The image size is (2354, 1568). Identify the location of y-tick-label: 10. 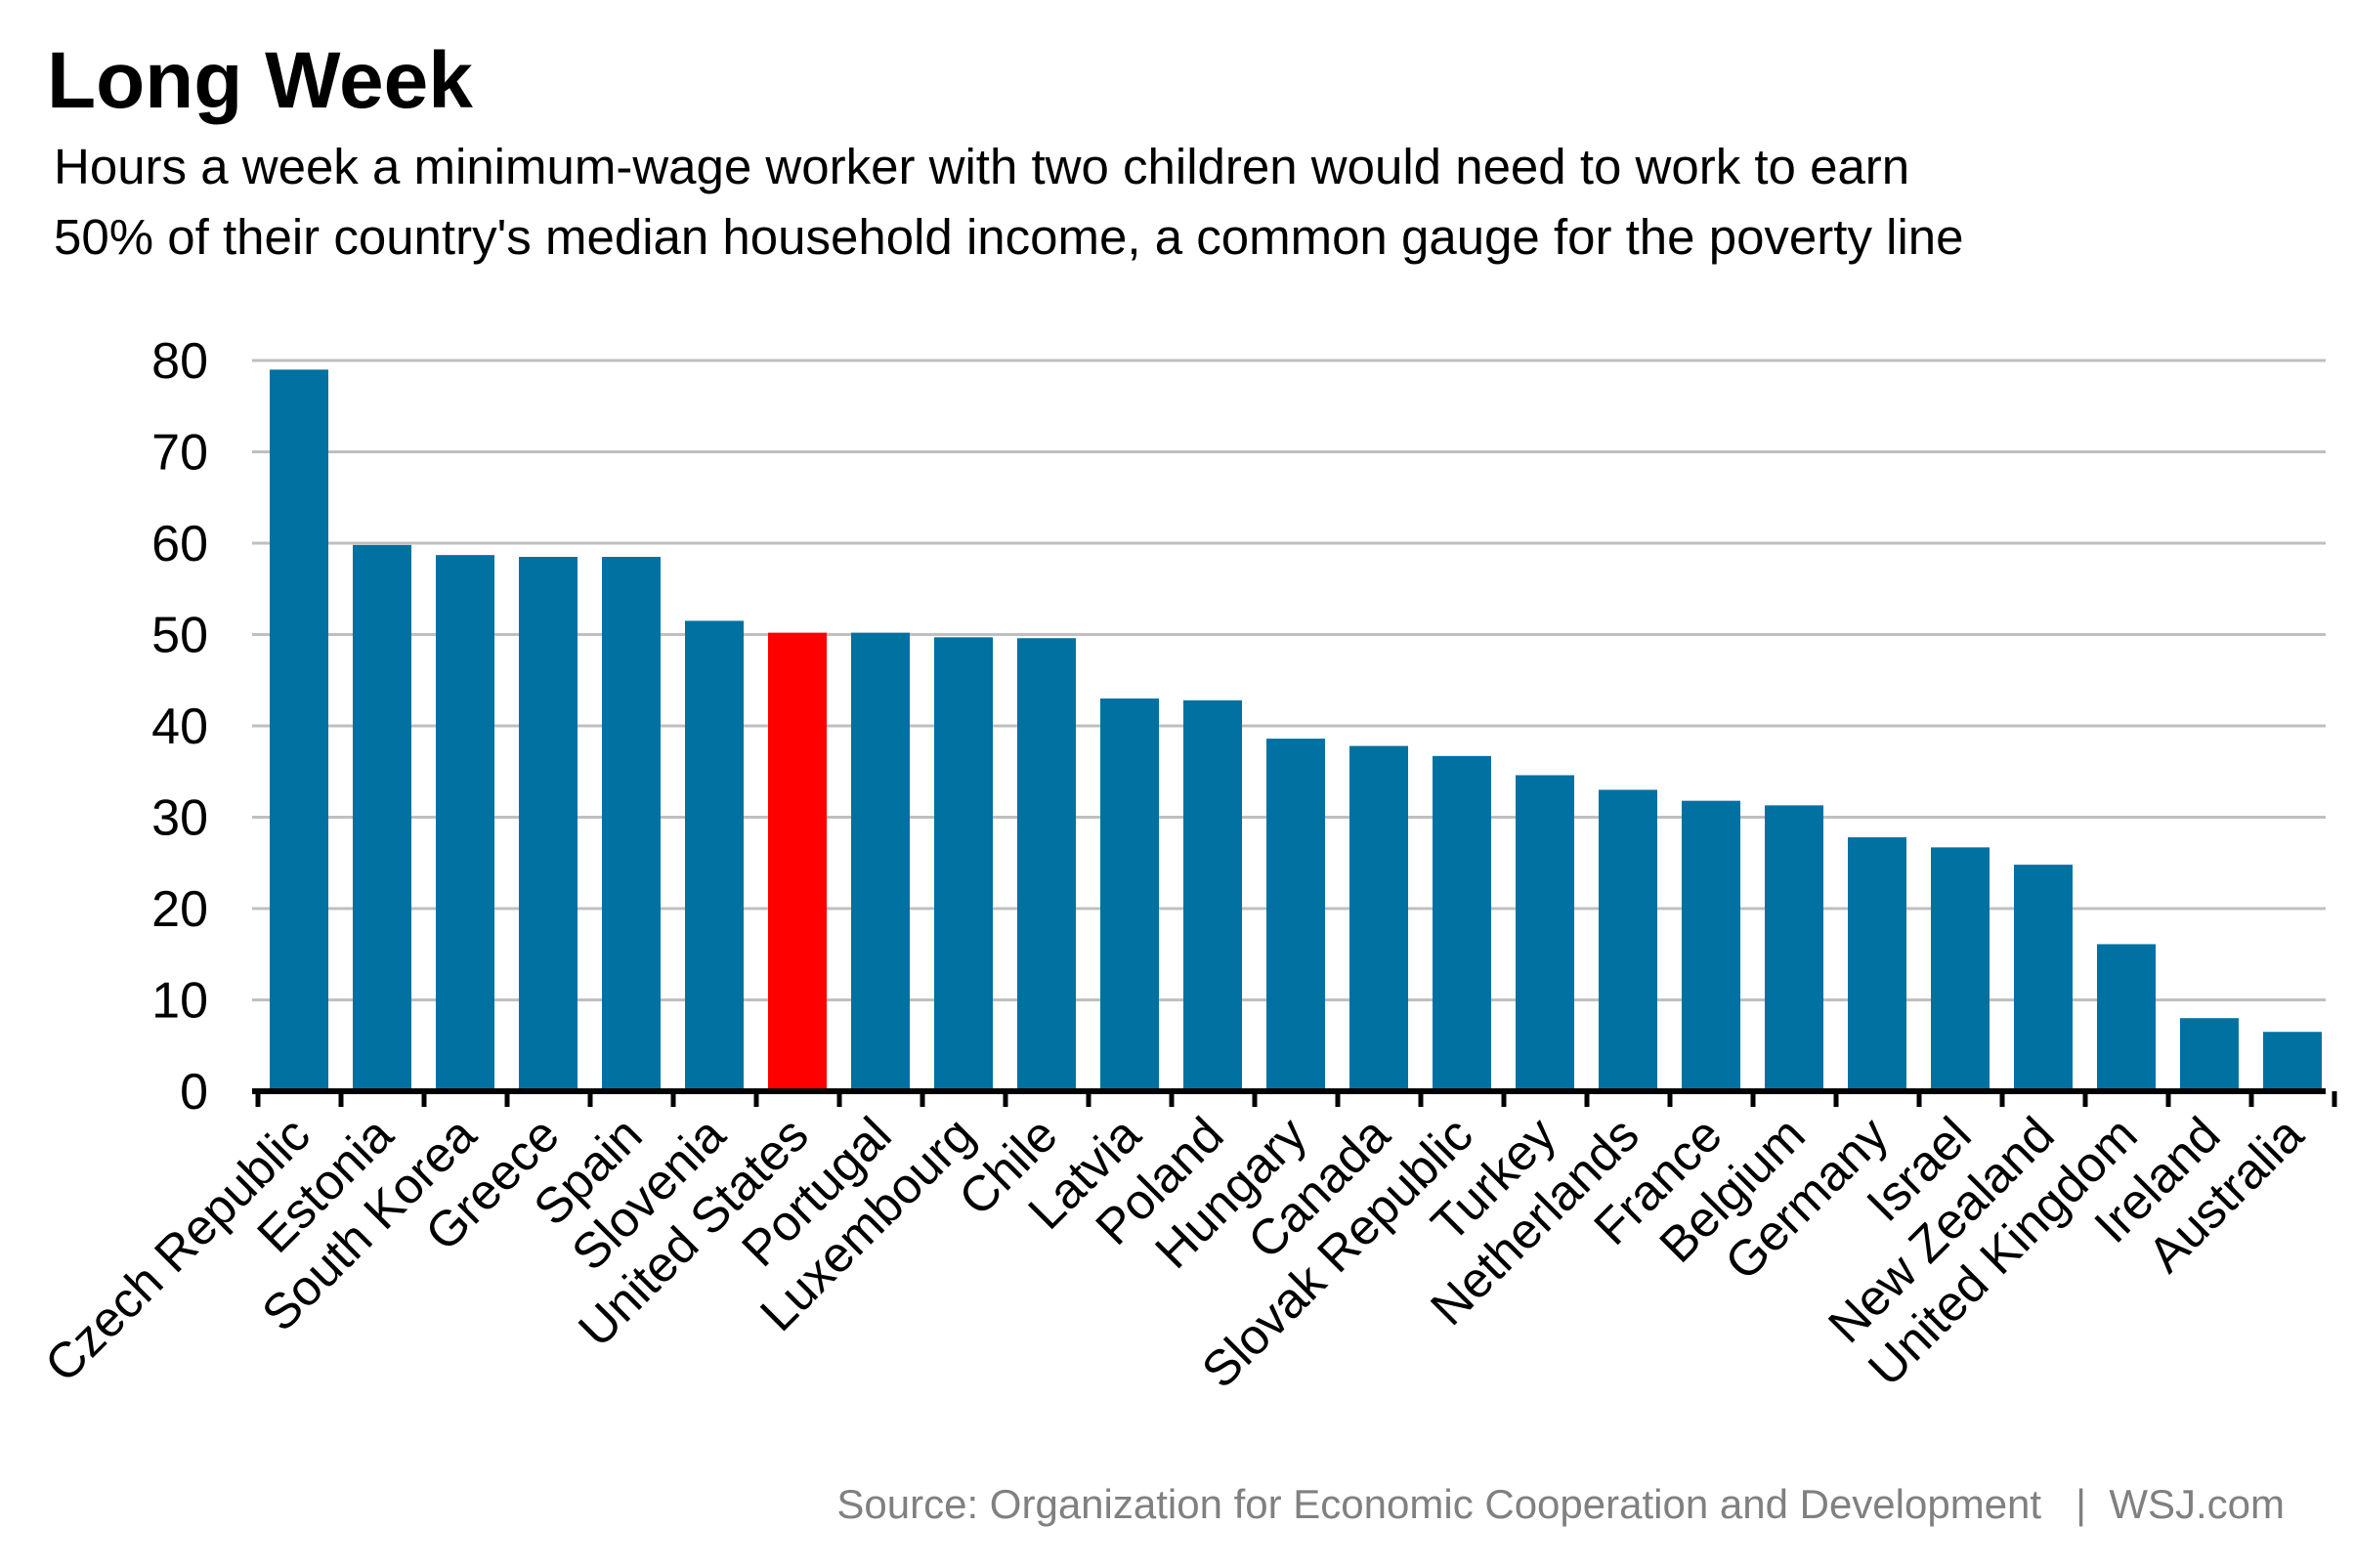
(179, 1001).